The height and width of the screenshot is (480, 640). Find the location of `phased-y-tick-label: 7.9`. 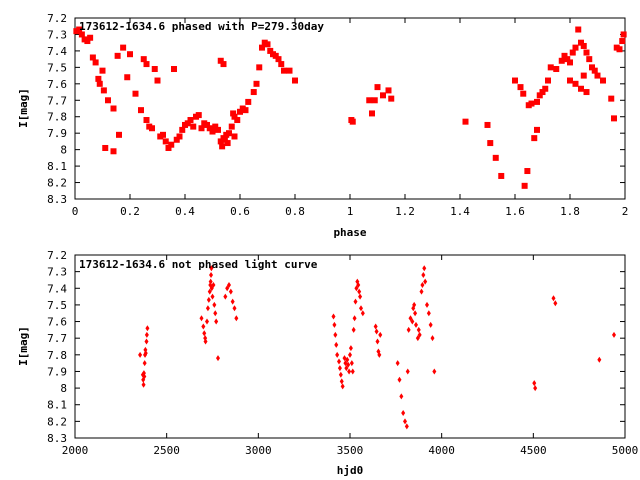

phased-y-tick-label: 7.9 is located at coordinates (57, 133).